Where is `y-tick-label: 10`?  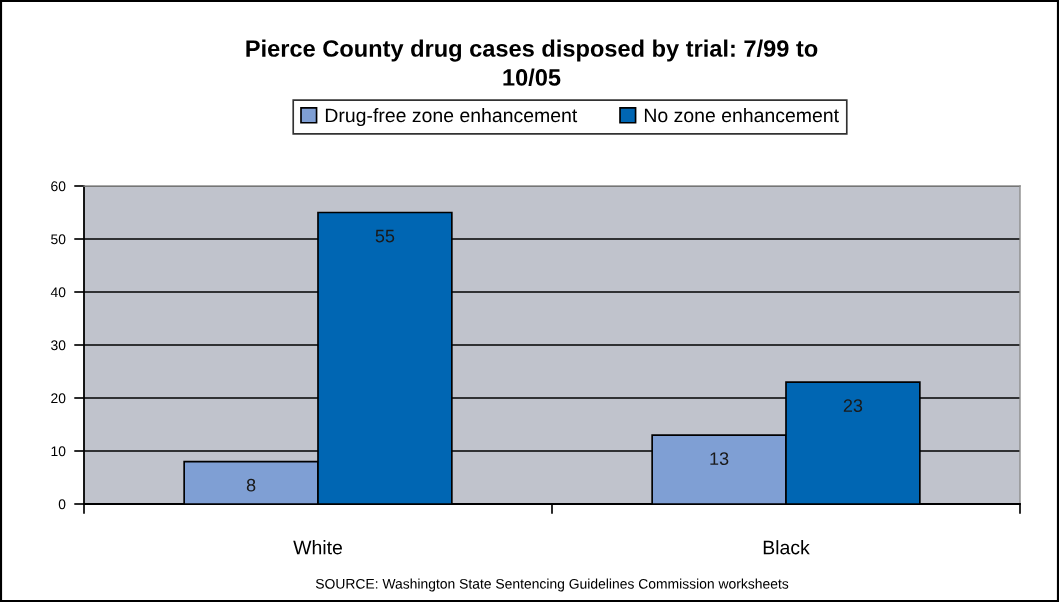
y-tick-label: 10 is located at coordinates (58, 451).